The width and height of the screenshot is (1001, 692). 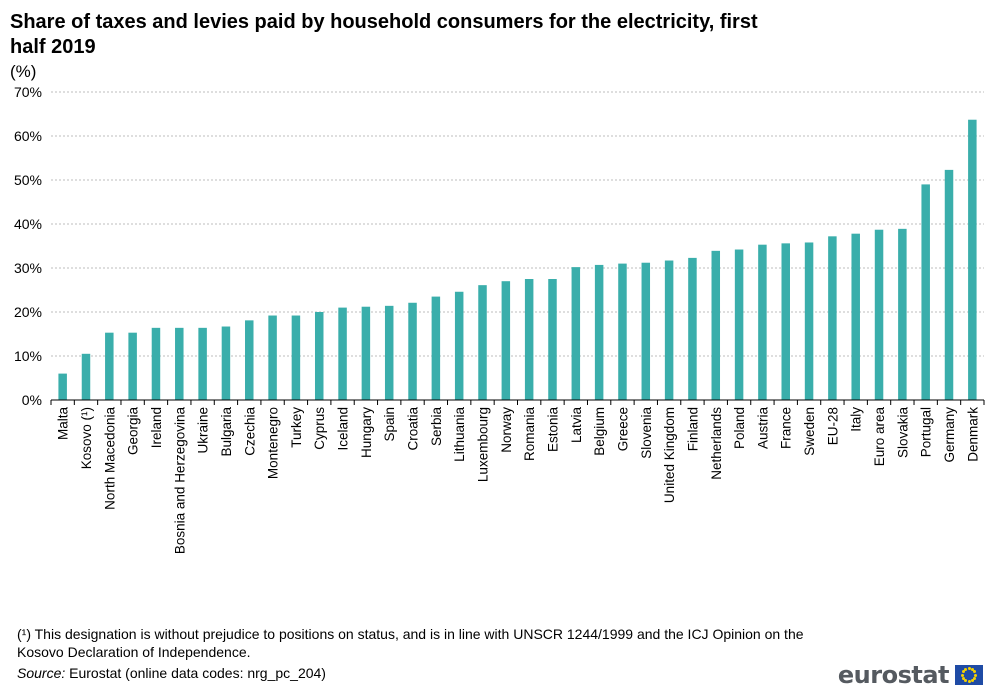 I want to click on x-tick-label: North Macedonia, so click(x=109, y=458).